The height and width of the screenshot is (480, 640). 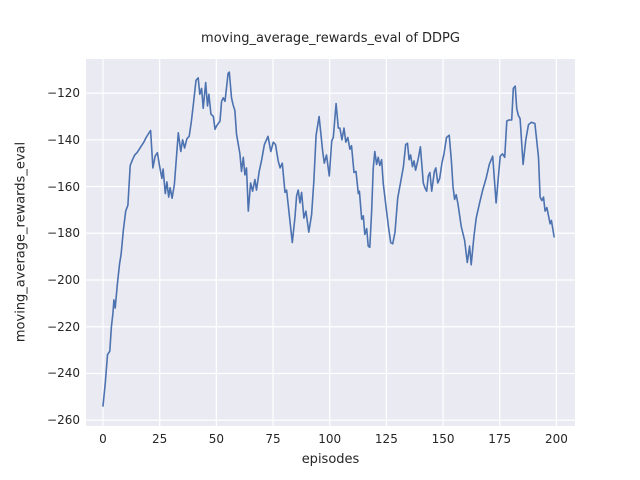 What do you see at coordinates (160, 439) in the screenshot?
I see `x-tick-label: 25` at bounding box center [160, 439].